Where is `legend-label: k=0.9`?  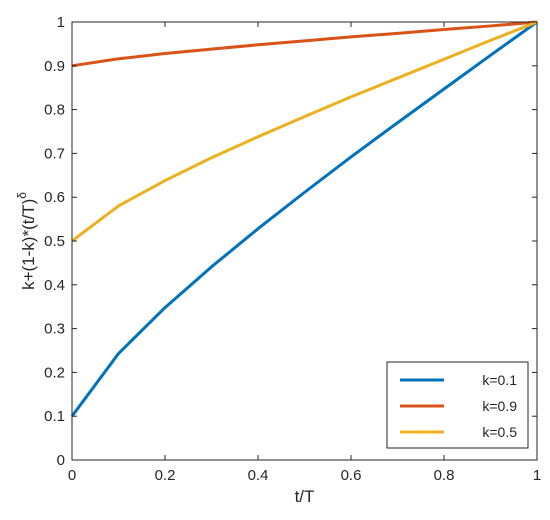 legend-label: k=0.9 is located at coordinates (499, 406).